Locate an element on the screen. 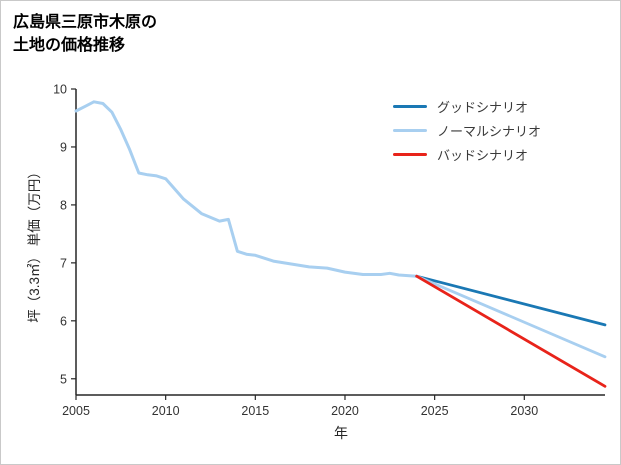 The image size is (621, 465). y-tick-label: 8 is located at coordinates (63, 205).